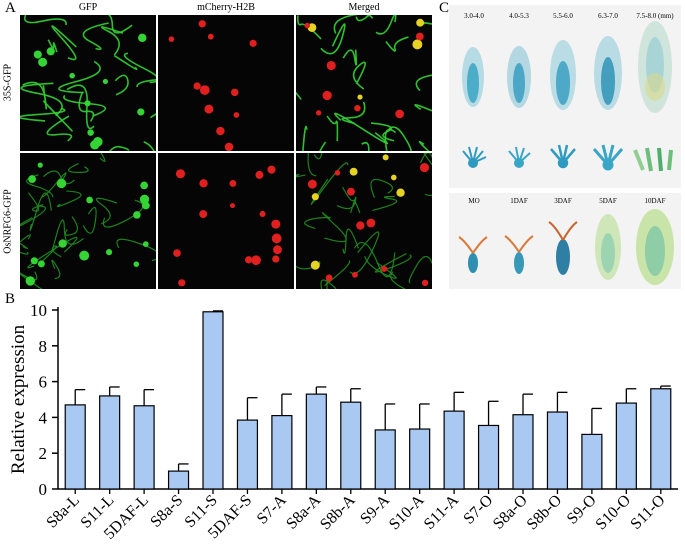  I want to click on y-tick-label: 4, so click(43, 417).